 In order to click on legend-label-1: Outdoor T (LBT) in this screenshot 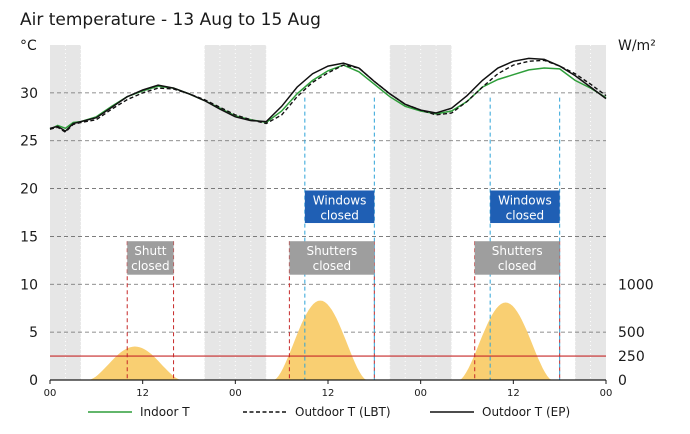, I will do `click(343, 412)`.